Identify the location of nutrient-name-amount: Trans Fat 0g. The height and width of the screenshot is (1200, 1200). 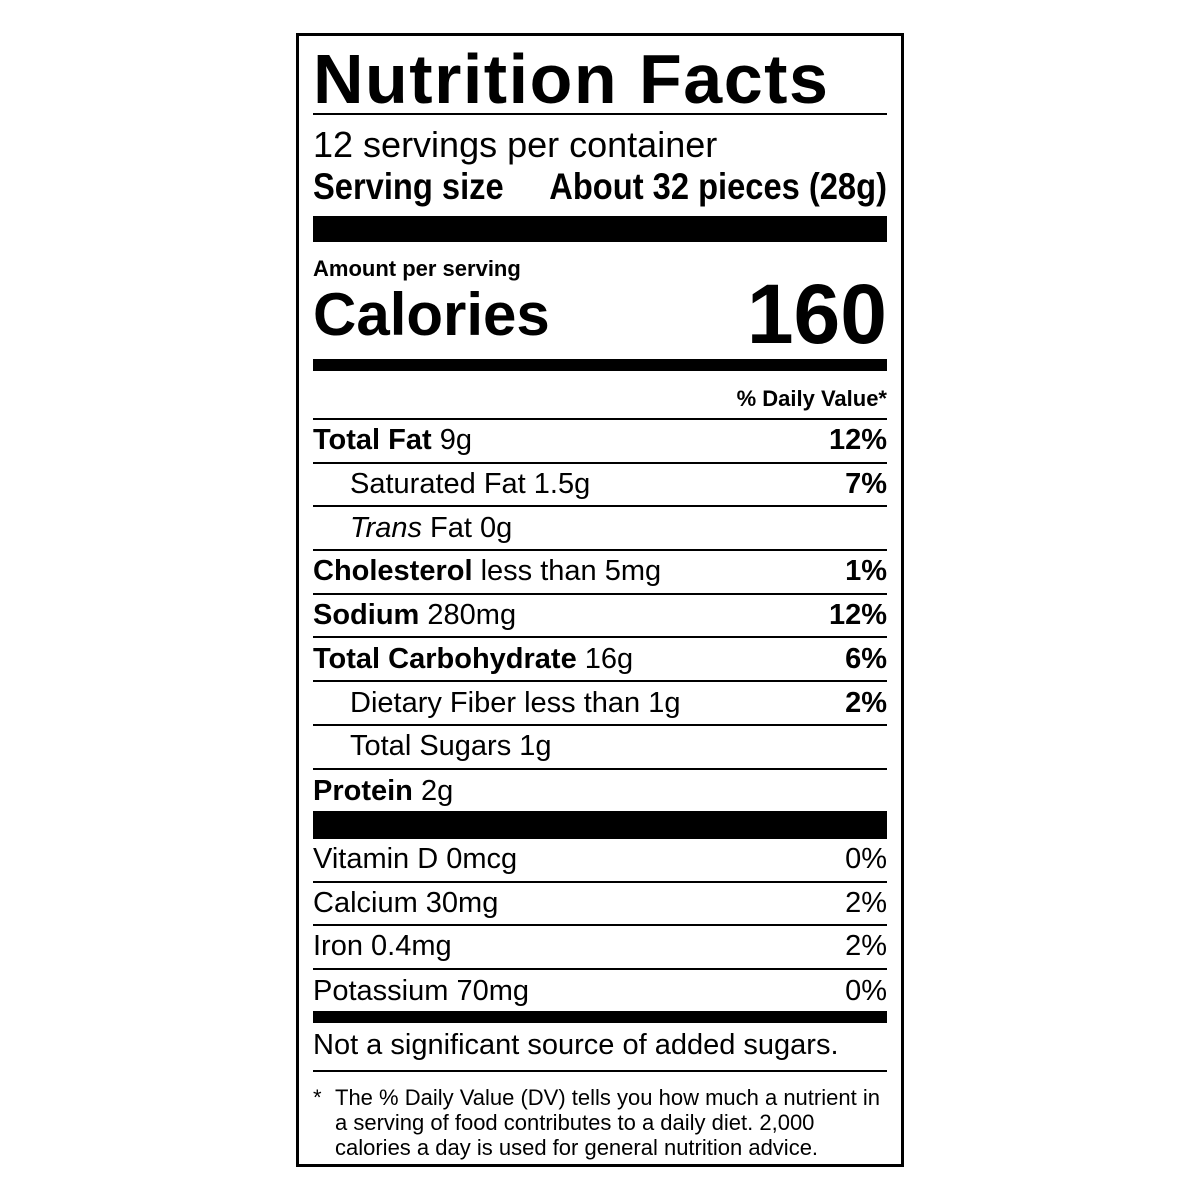
(412, 528).